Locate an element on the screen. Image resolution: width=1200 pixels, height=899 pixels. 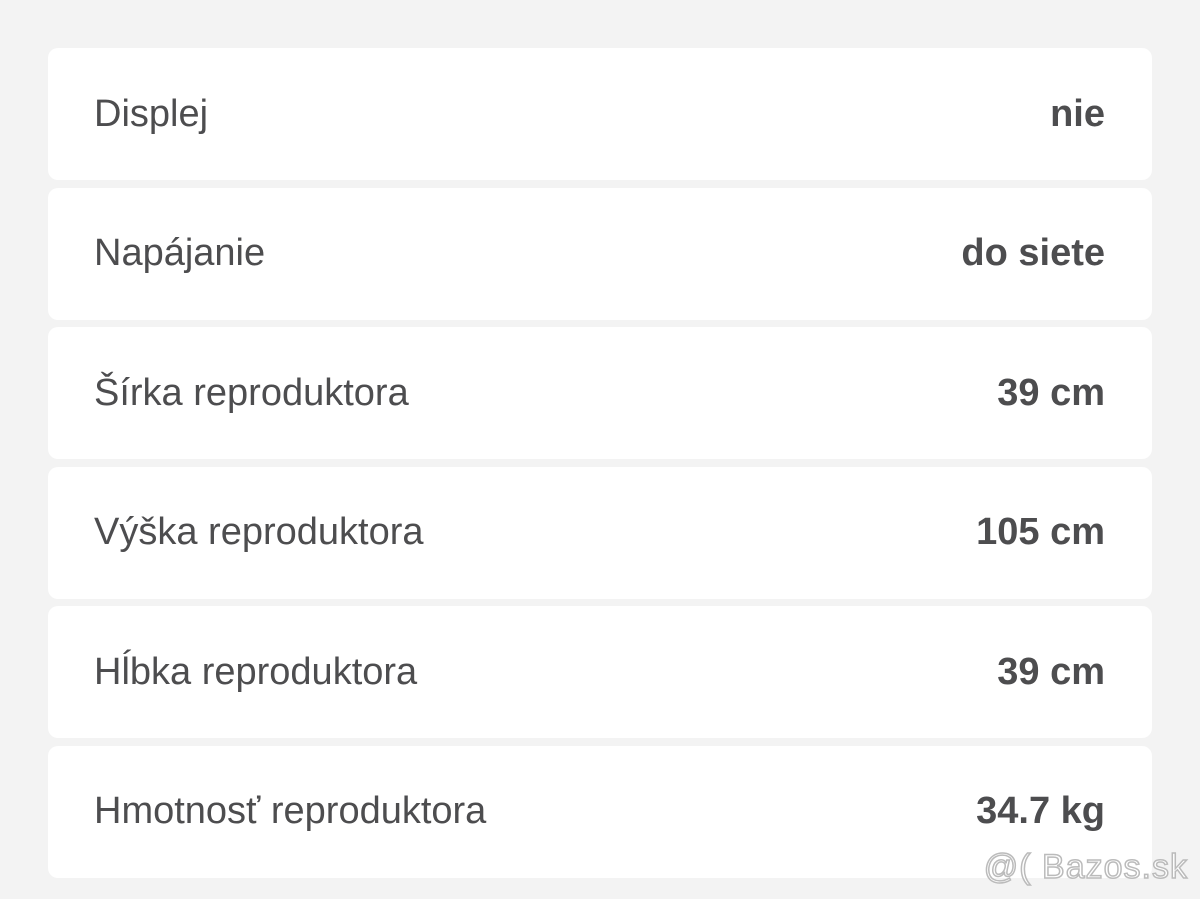
spec-row-width: Šírka reproduktora 39 cm is located at coordinates (600, 393).